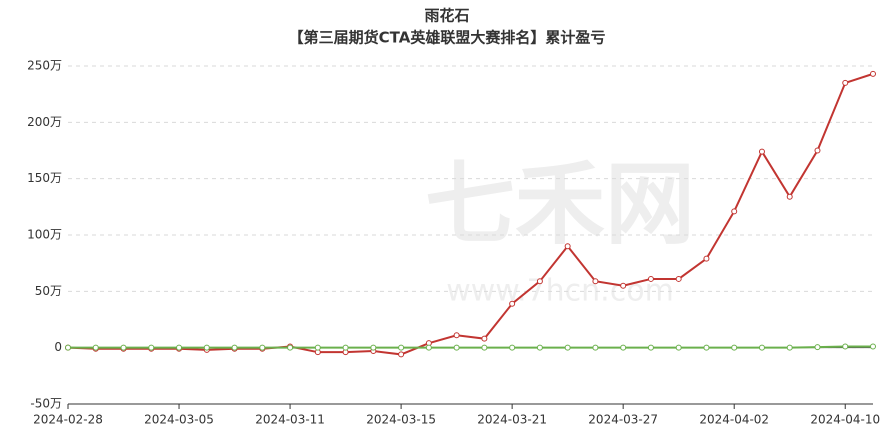 The height and width of the screenshot is (431, 895). Describe the element at coordinates (68, 420) in the screenshot. I see `x-tick-label: 2024-02-28` at that location.